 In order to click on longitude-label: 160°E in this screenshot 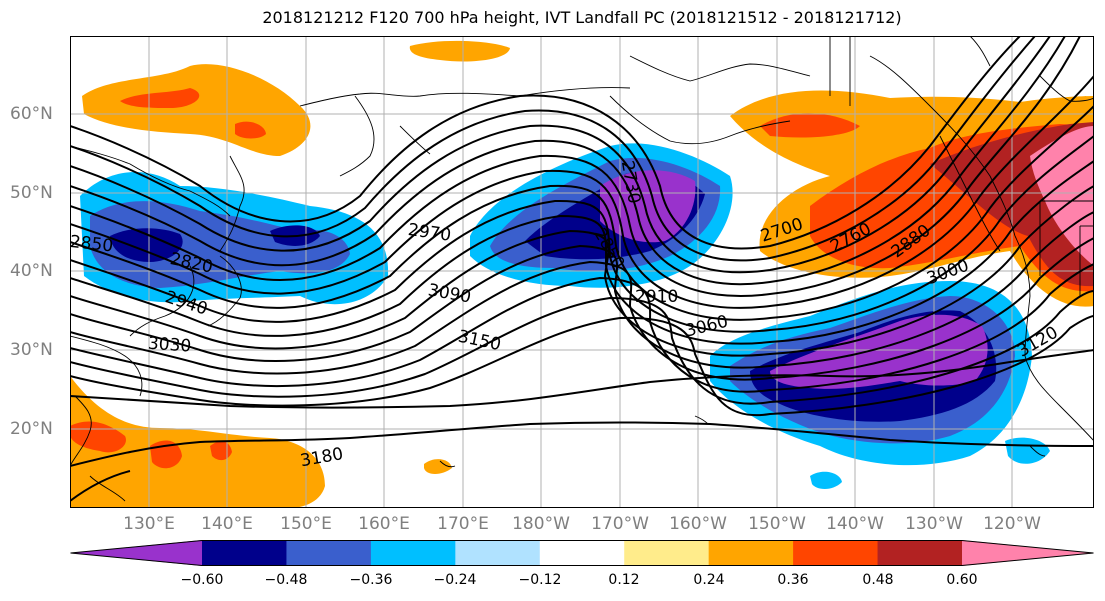, I will do `click(384, 524)`.